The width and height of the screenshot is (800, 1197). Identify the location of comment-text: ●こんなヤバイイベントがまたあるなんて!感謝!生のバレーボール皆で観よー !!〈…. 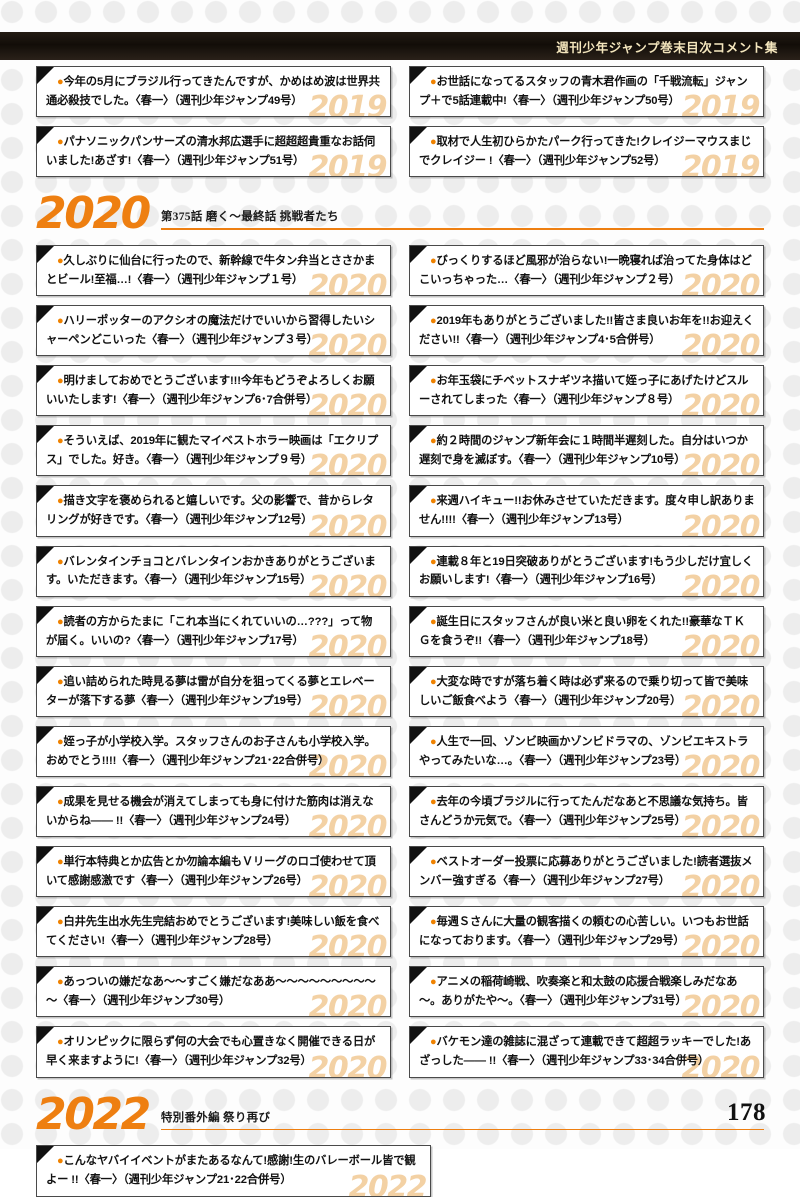
(231, 1171).